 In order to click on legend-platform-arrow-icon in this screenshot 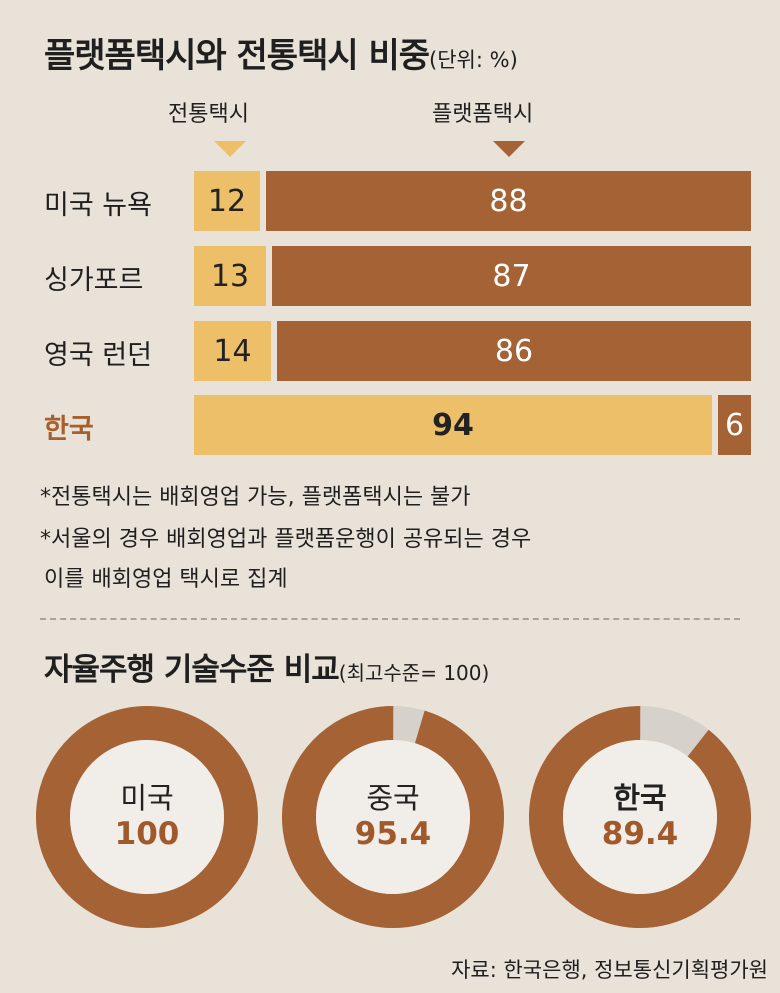, I will do `click(509, 149)`.